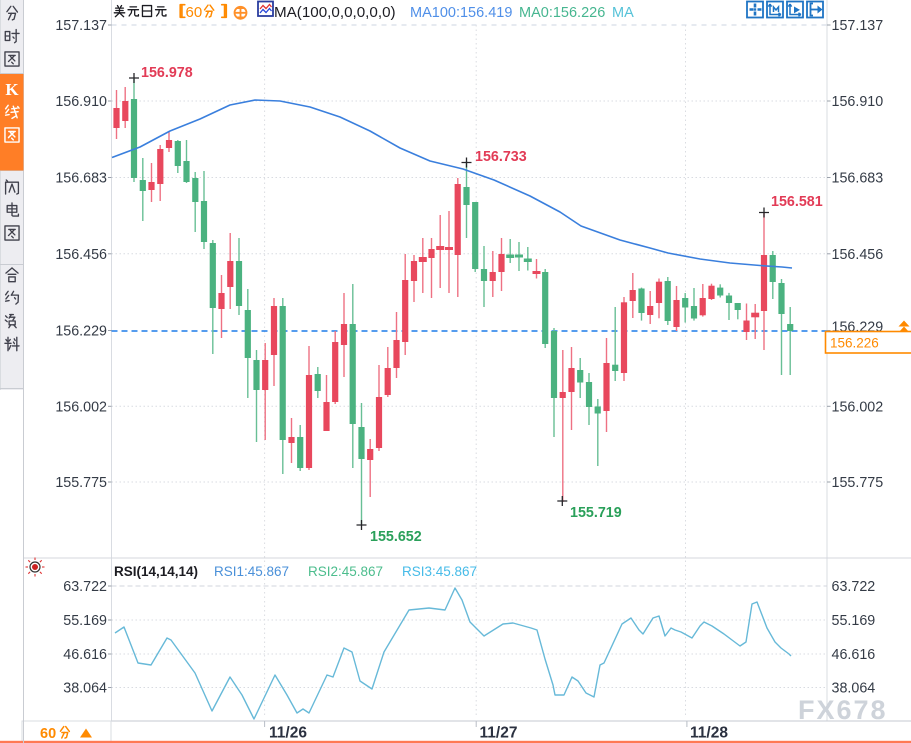  Describe the element at coordinates (251, 571) in the screenshot. I see `svg-text: RSI1:45.867` at that location.